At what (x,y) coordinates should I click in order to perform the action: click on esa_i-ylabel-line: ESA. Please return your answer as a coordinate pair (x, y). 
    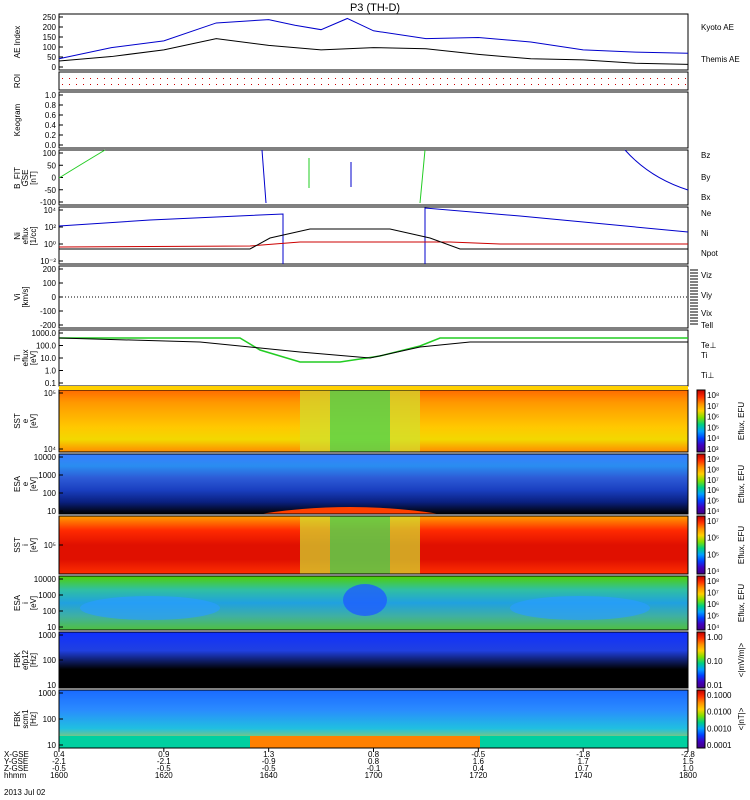
    Looking at the image, I should click on (17, 602).